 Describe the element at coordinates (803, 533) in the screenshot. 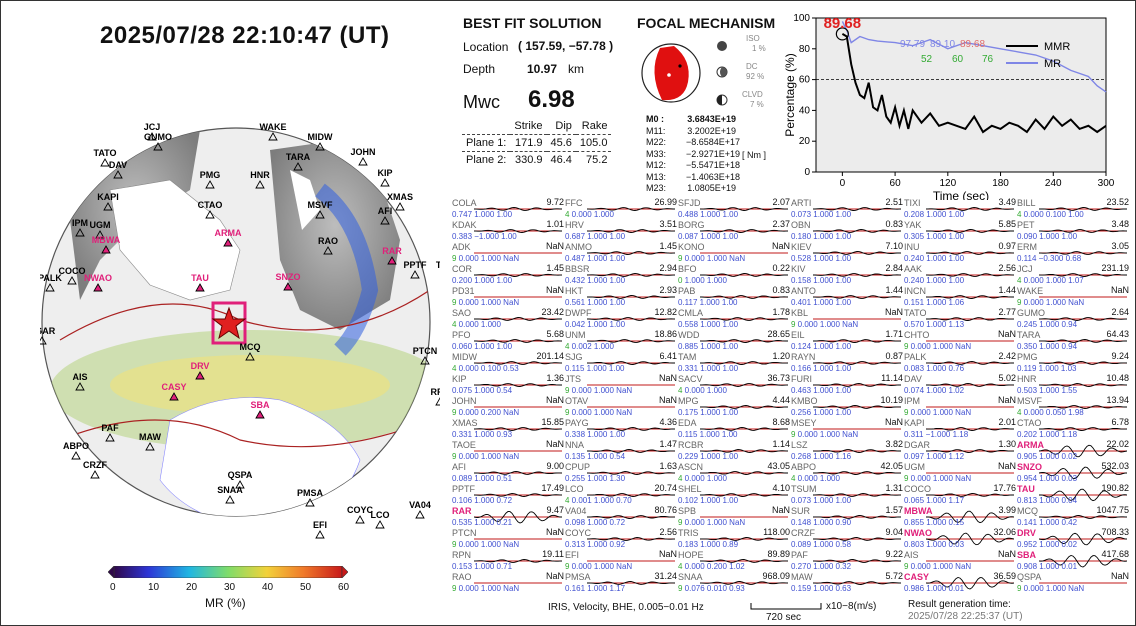

I see `station-name: CRZF` at that location.